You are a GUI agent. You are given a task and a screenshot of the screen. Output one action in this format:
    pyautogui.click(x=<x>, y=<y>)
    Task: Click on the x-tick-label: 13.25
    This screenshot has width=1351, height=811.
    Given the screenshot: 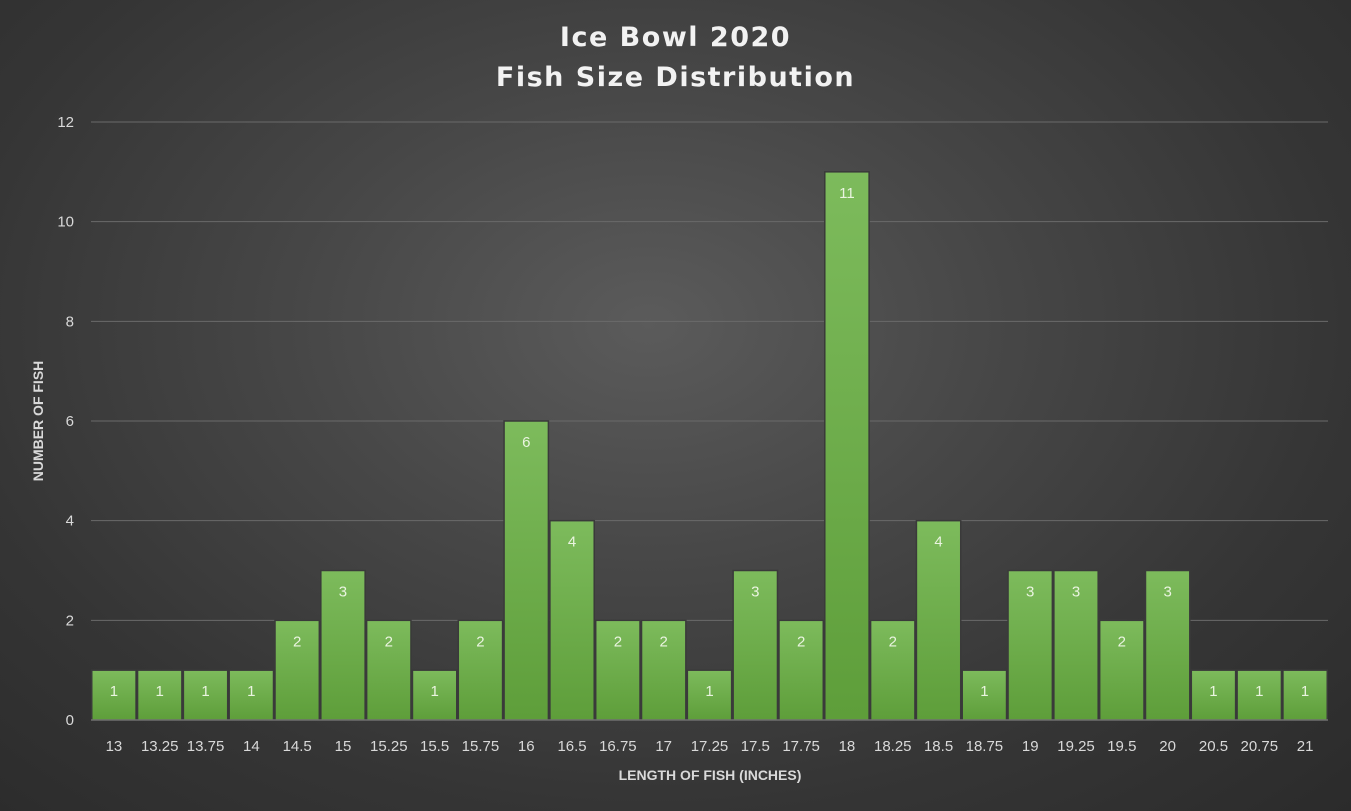 What is the action you would take?
    pyautogui.click(x=160, y=746)
    